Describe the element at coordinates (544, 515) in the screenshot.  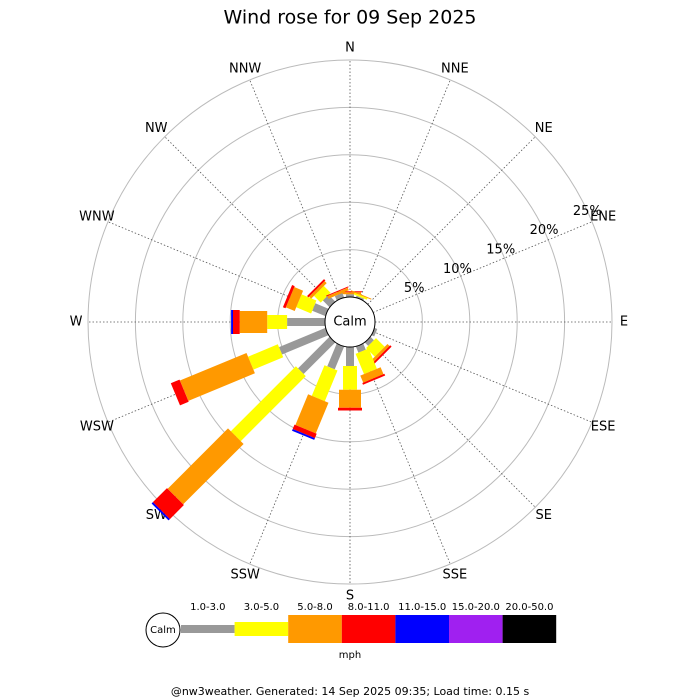
I see `direction-label: SE` at that location.